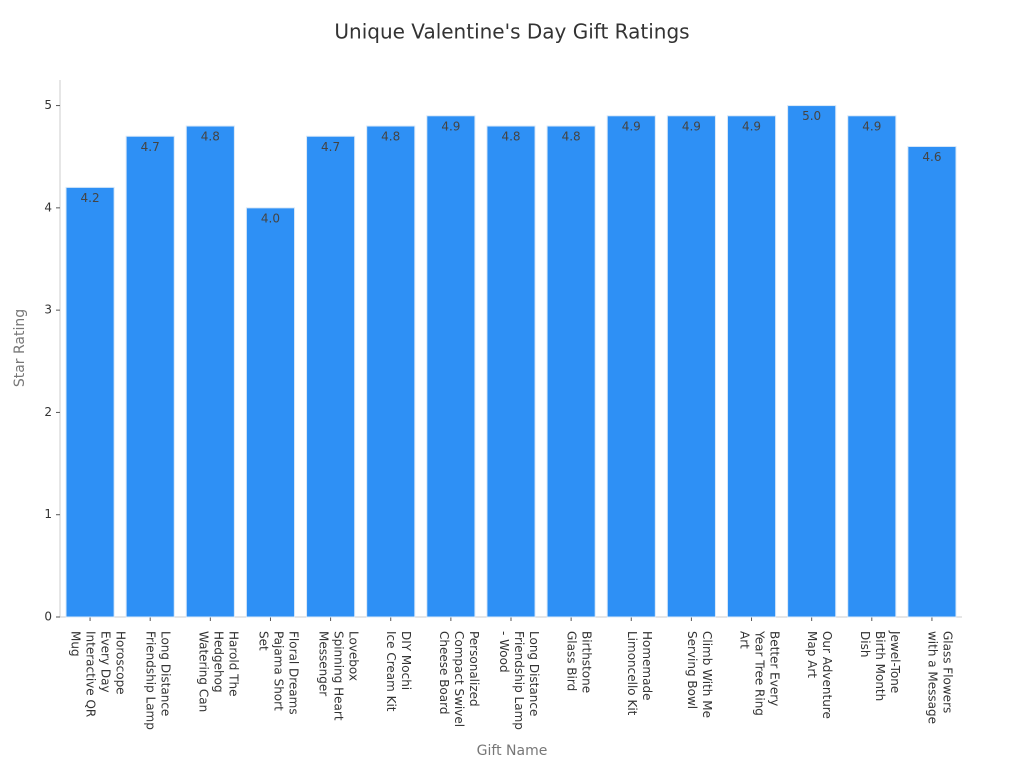 The height and width of the screenshot is (768, 1024). What do you see at coordinates (48, 514) in the screenshot?
I see `y-tick-label: 1` at bounding box center [48, 514].